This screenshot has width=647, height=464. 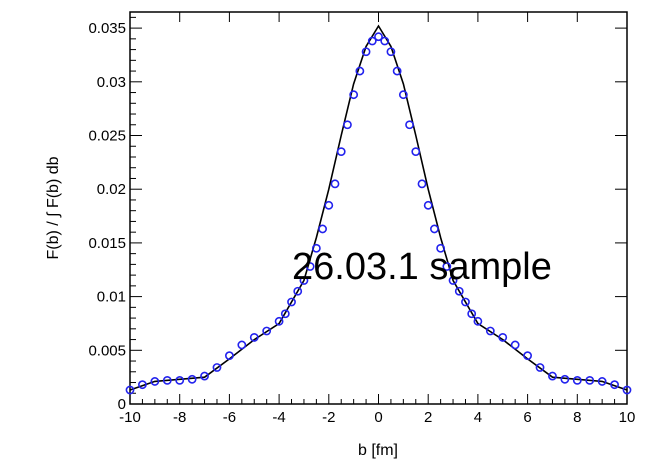 What do you see at coordinates (278, 417) in the screenshot?
I see `x-tick-label: -4` at bounding box center [278, 417].